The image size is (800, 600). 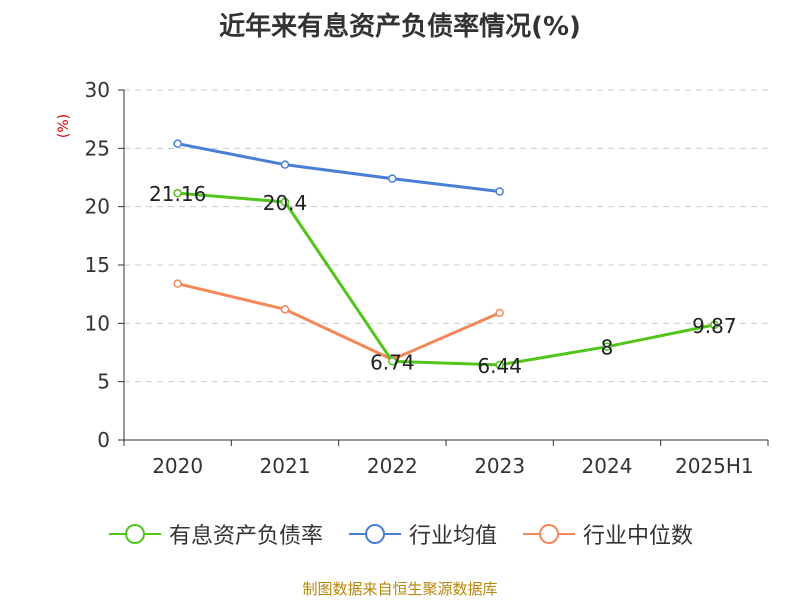 What do you see at coordinates (400, 589) in the screenshot?
I see `source-note: 制图数据来自恒生聚源数据库` at bounding box center [400, 589].